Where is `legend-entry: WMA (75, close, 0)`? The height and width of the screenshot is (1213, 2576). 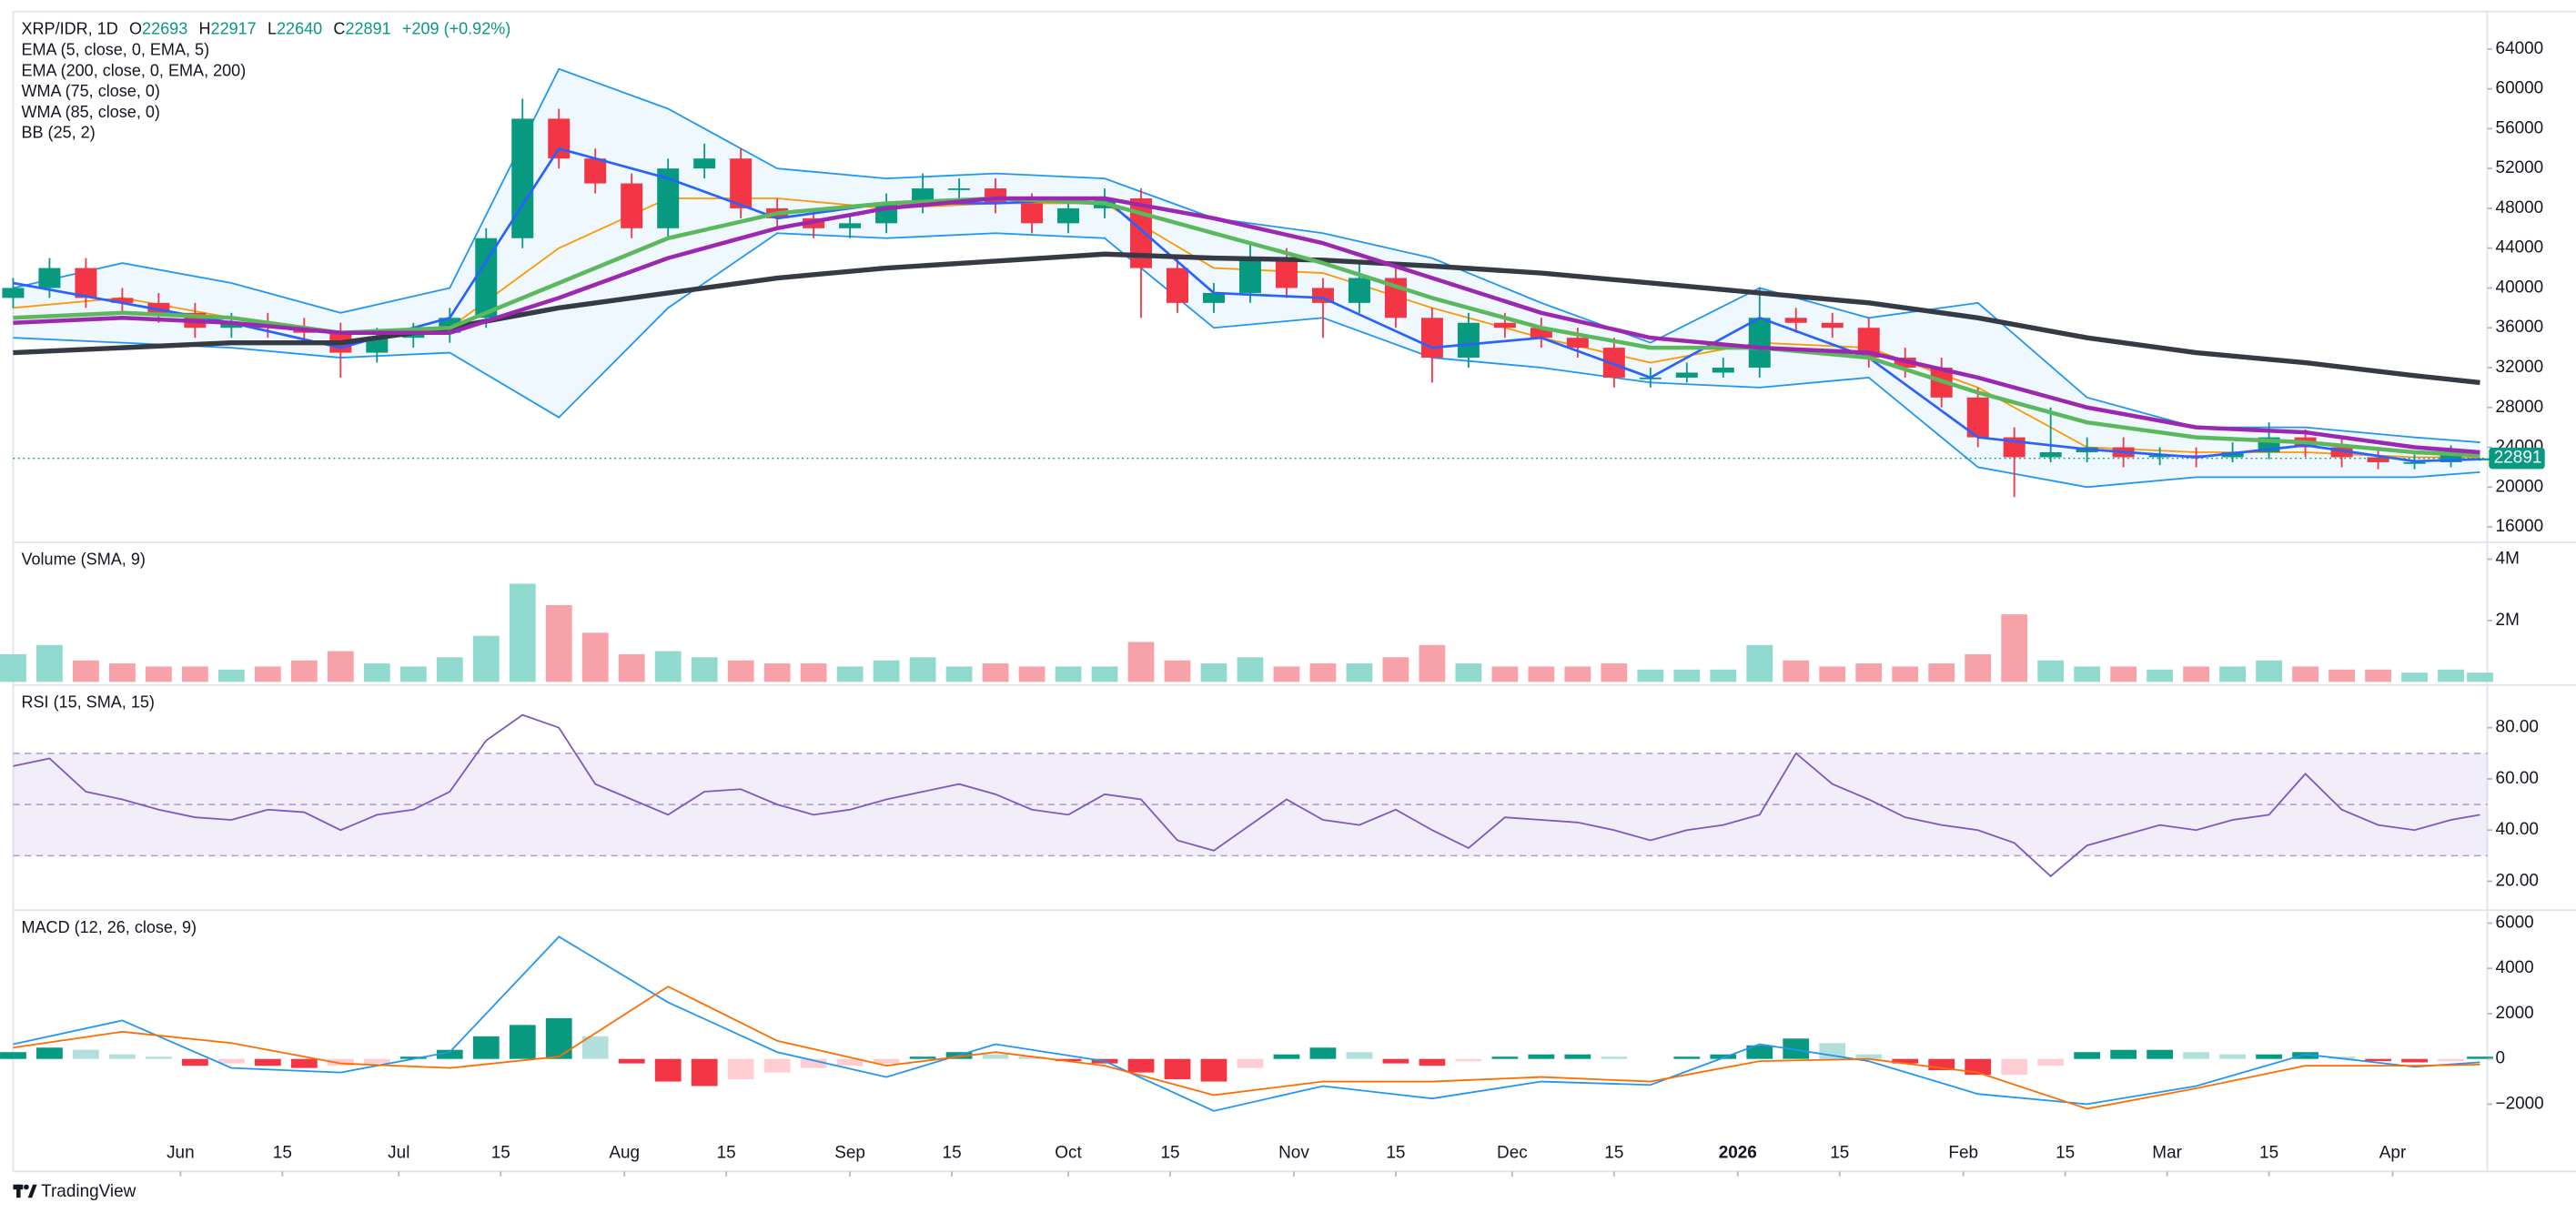 legend-entry: WMA (75, close, 0) is located at coordinates (90, 91).